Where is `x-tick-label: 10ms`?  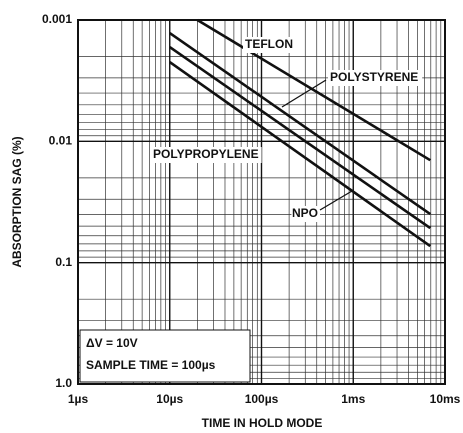 x-tick-label: 10ms is located at coordinates (445, 399).